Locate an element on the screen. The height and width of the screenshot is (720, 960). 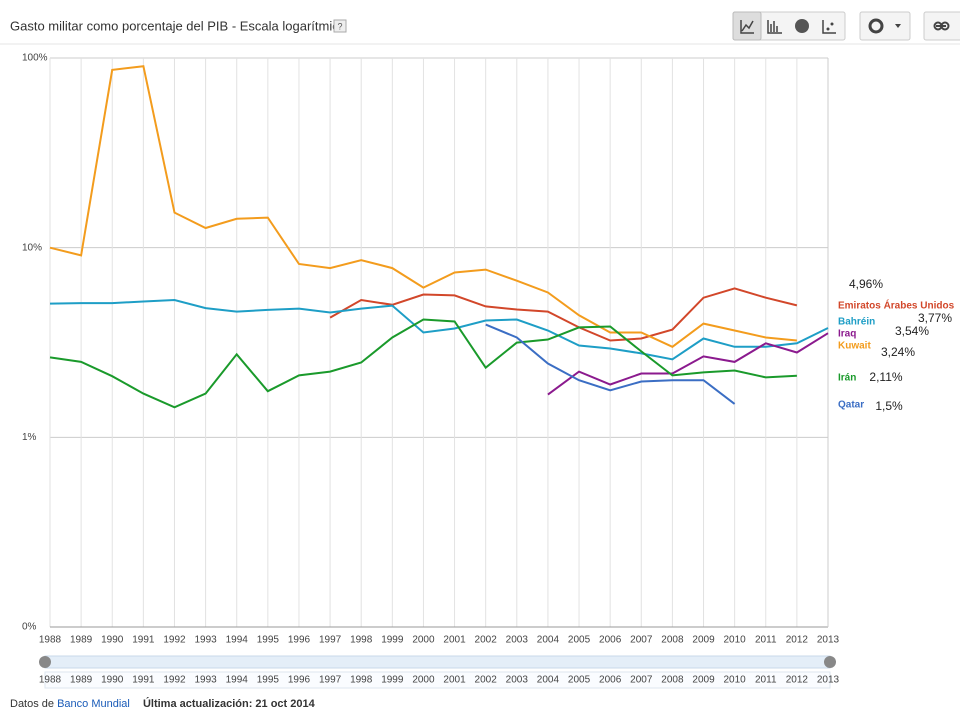
x-tick-label: 2005 is located at coordinates (579, 640).